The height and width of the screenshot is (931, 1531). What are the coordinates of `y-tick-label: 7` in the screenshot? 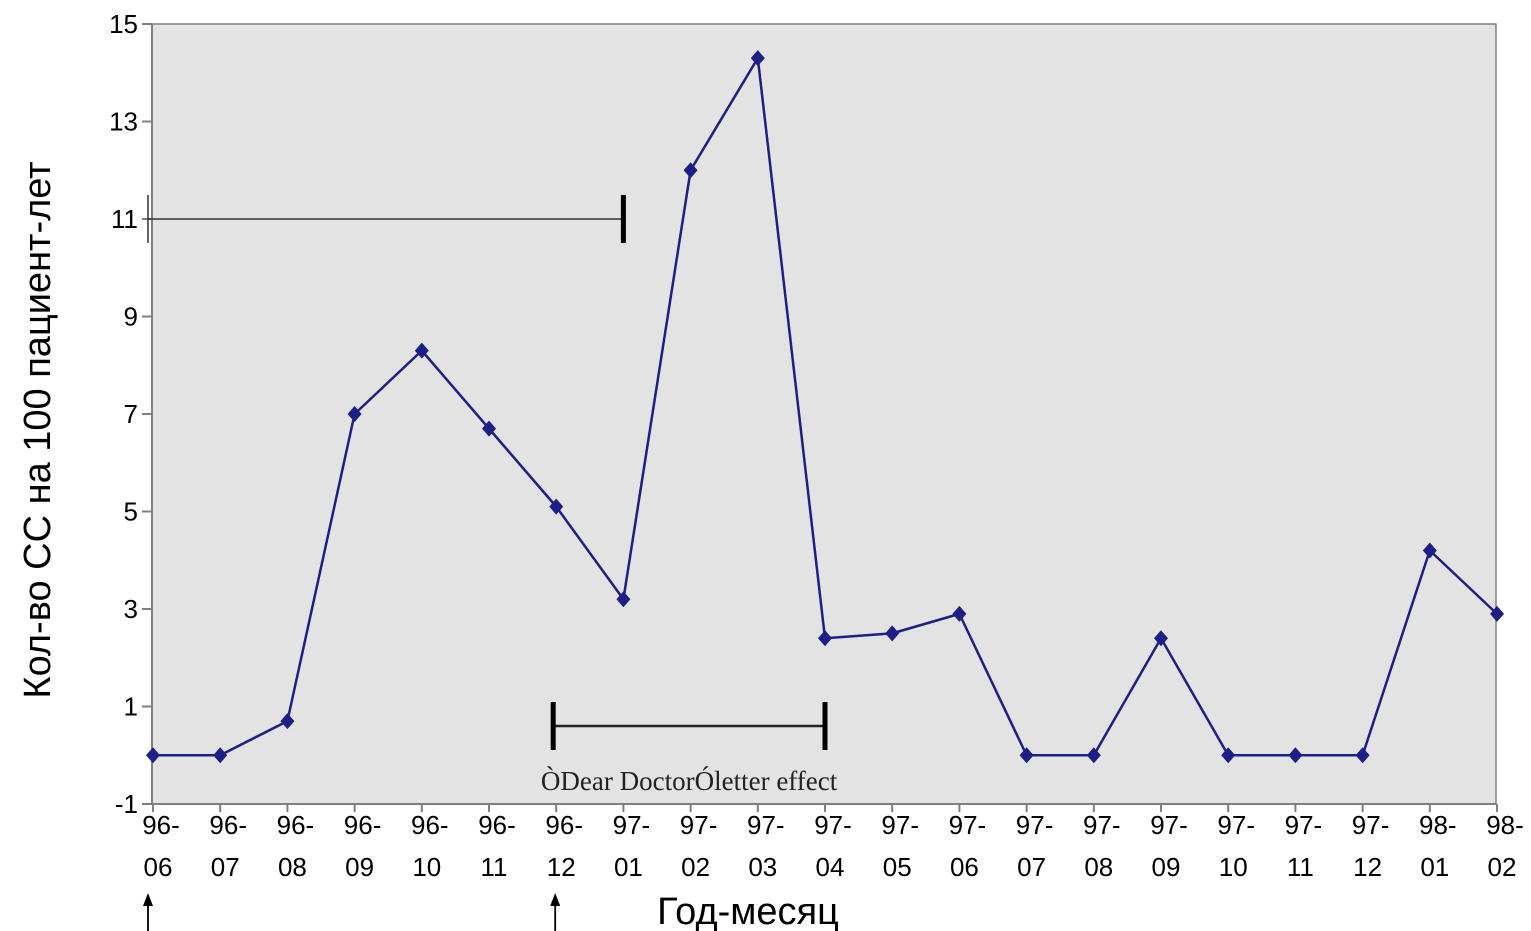 It's located at (131, 414).